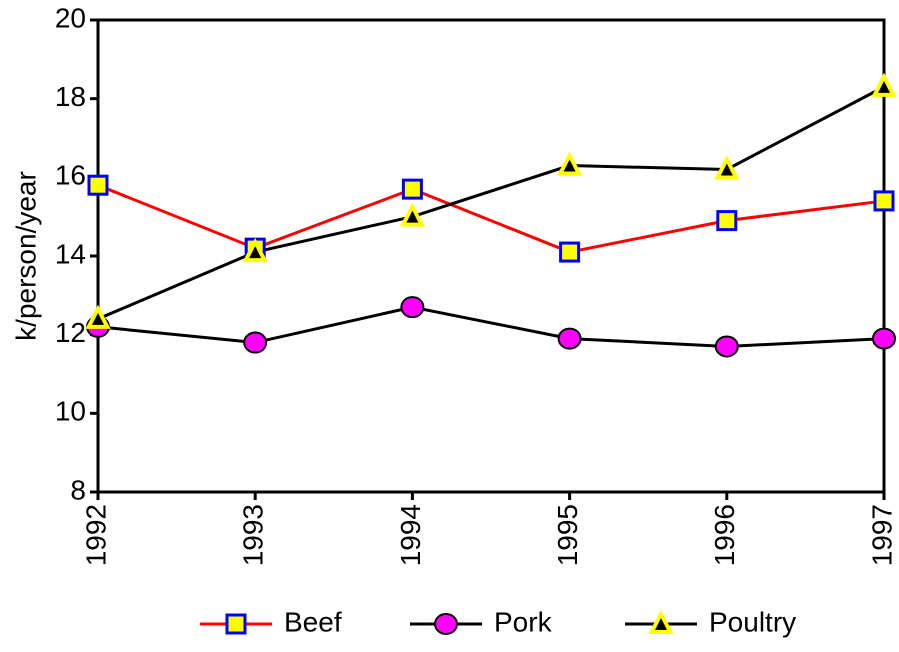 The height and width of the screenshot is (652, 899). What do you see at coordinates (70, 17) in the screenshot?
I see `y-tick-label: 20` at bounding box center [70, 17].